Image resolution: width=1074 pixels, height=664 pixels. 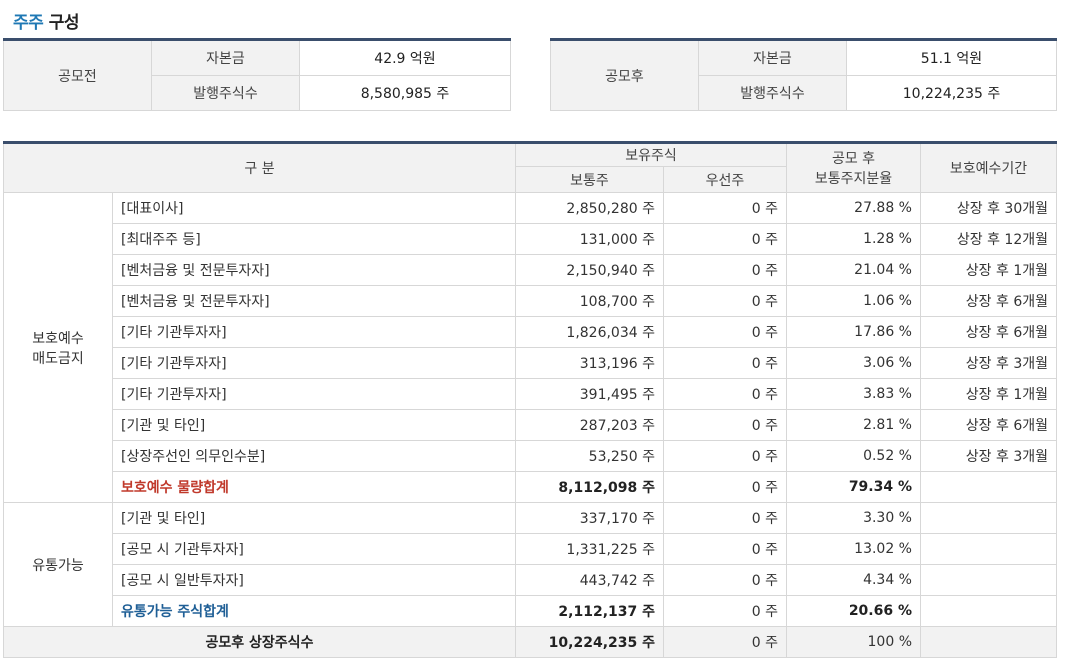 What do you see at coordinates (58, 564) in the screenshot?
I see `group-label-tradable: 유통가능` at bounding box center [58, 564].